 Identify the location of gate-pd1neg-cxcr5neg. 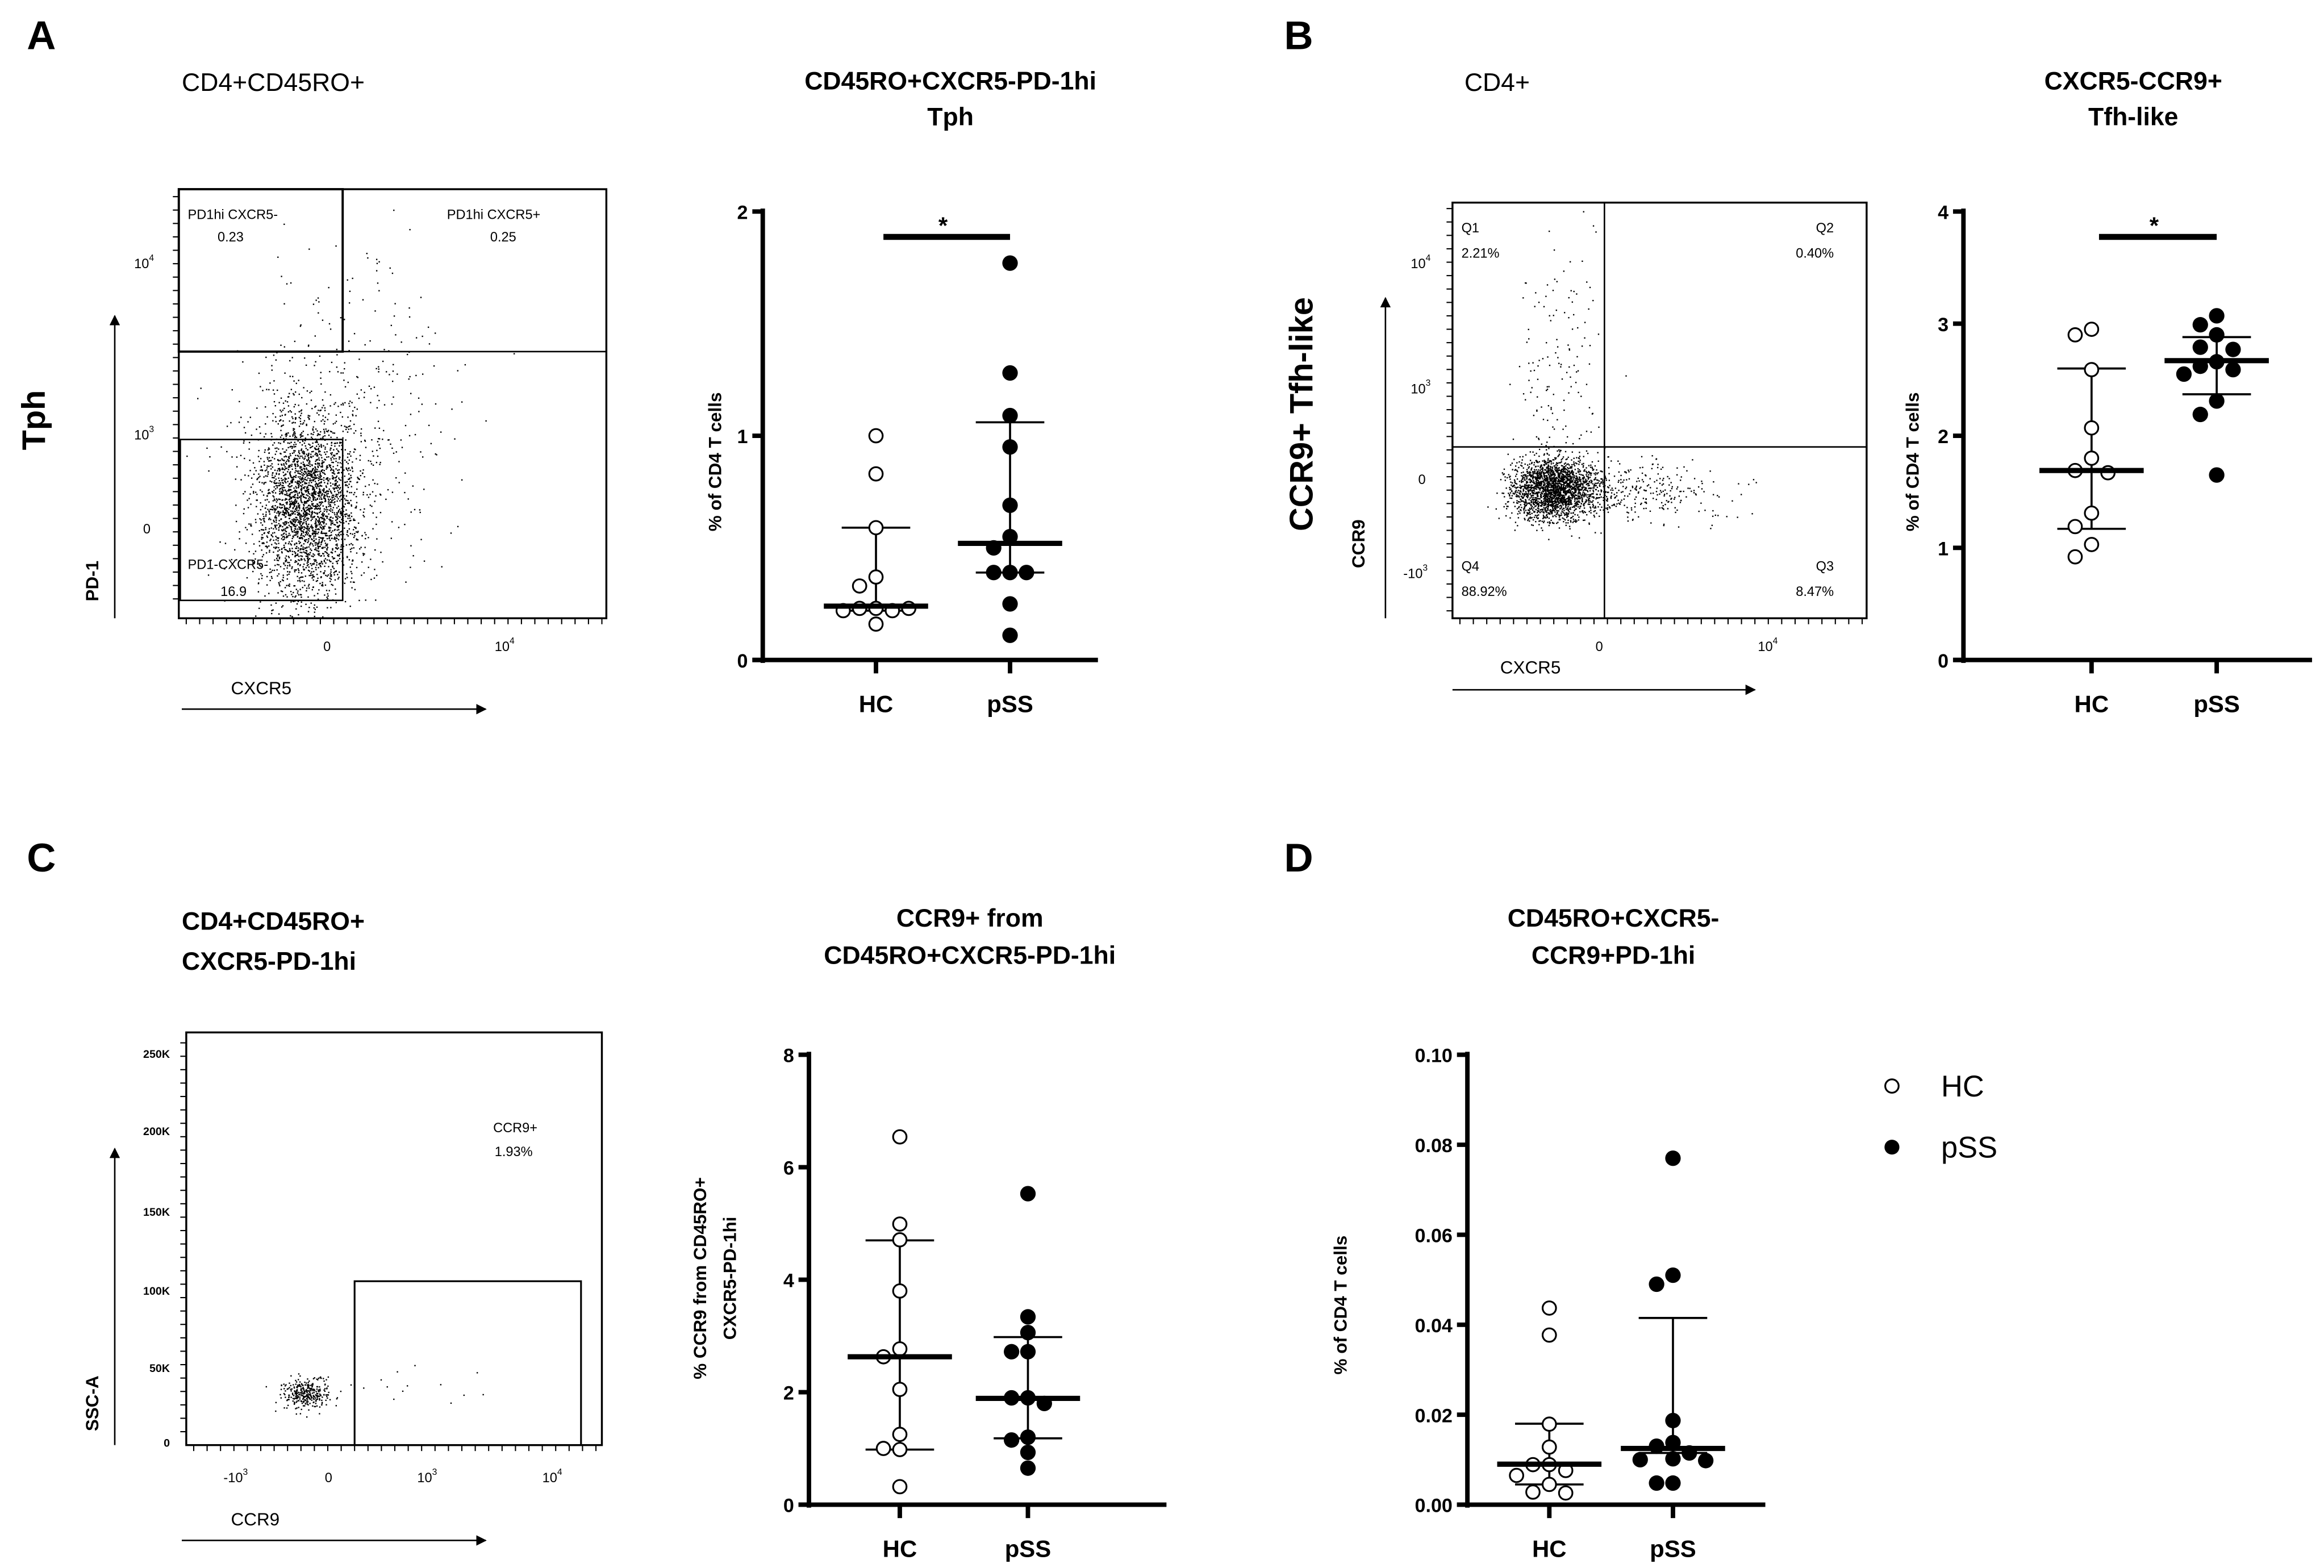
(262, 520).